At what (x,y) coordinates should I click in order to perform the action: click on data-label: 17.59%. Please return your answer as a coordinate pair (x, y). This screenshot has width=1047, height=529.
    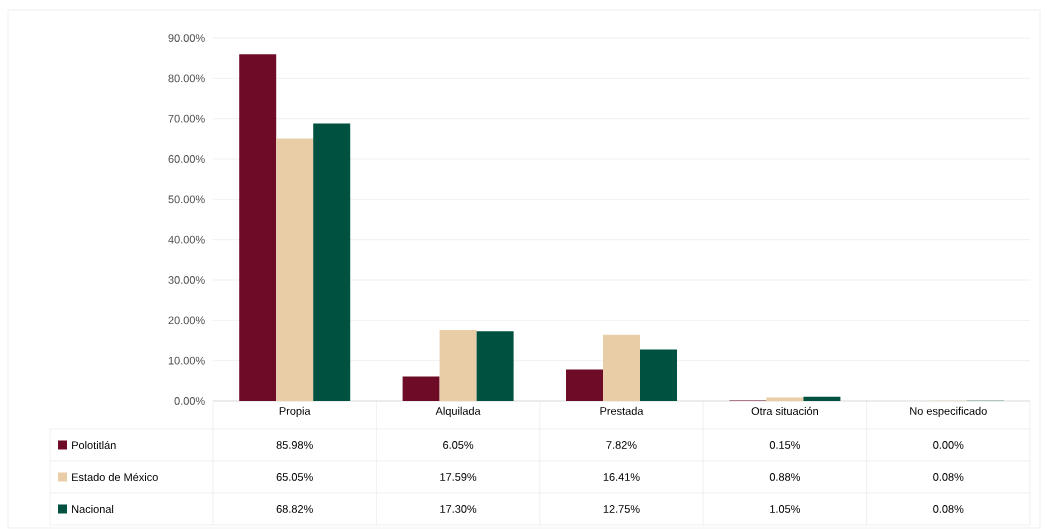
    Looking at the image, I should click on (458, 477).